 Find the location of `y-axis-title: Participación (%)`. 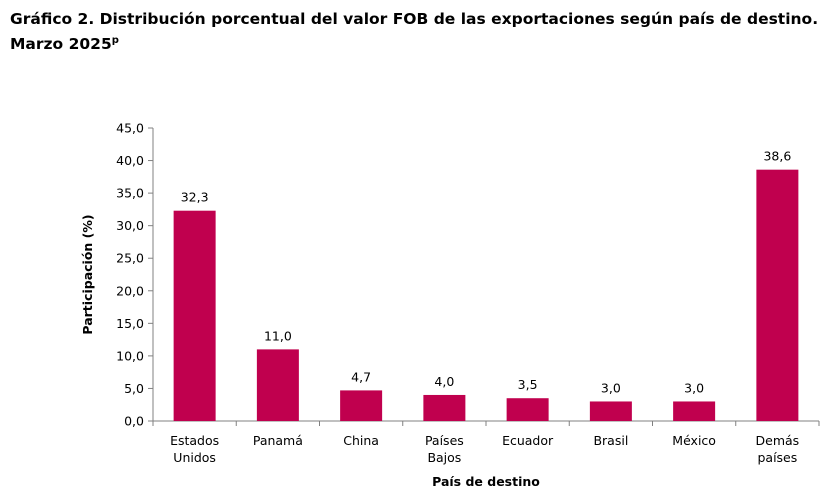

y-axis-title: Participación (%) is located at coordinates (87, 274).